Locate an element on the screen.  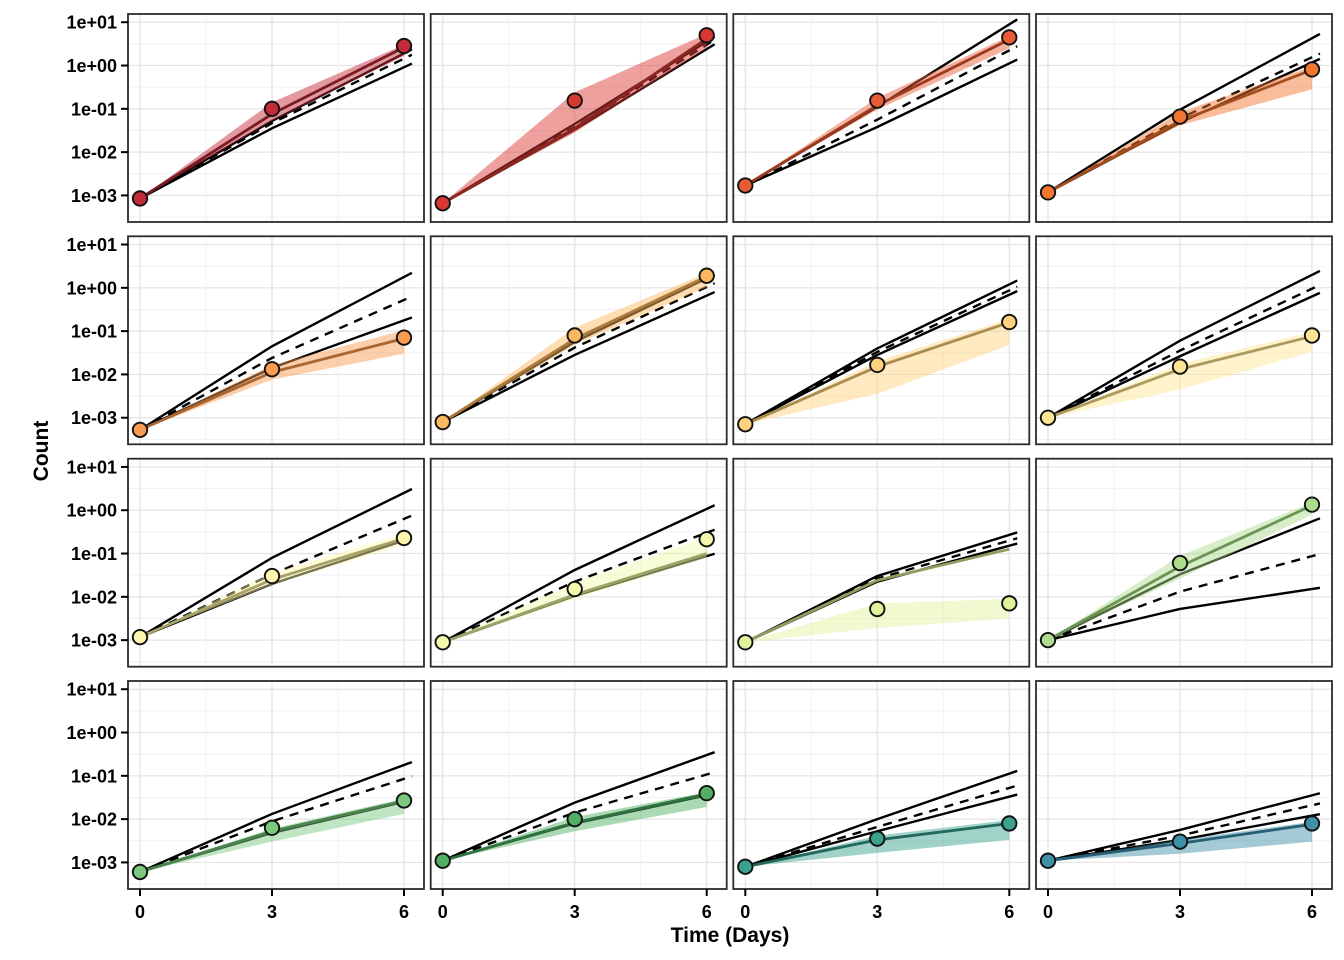
facet-r2c0 is located at coordinates (276, 562).